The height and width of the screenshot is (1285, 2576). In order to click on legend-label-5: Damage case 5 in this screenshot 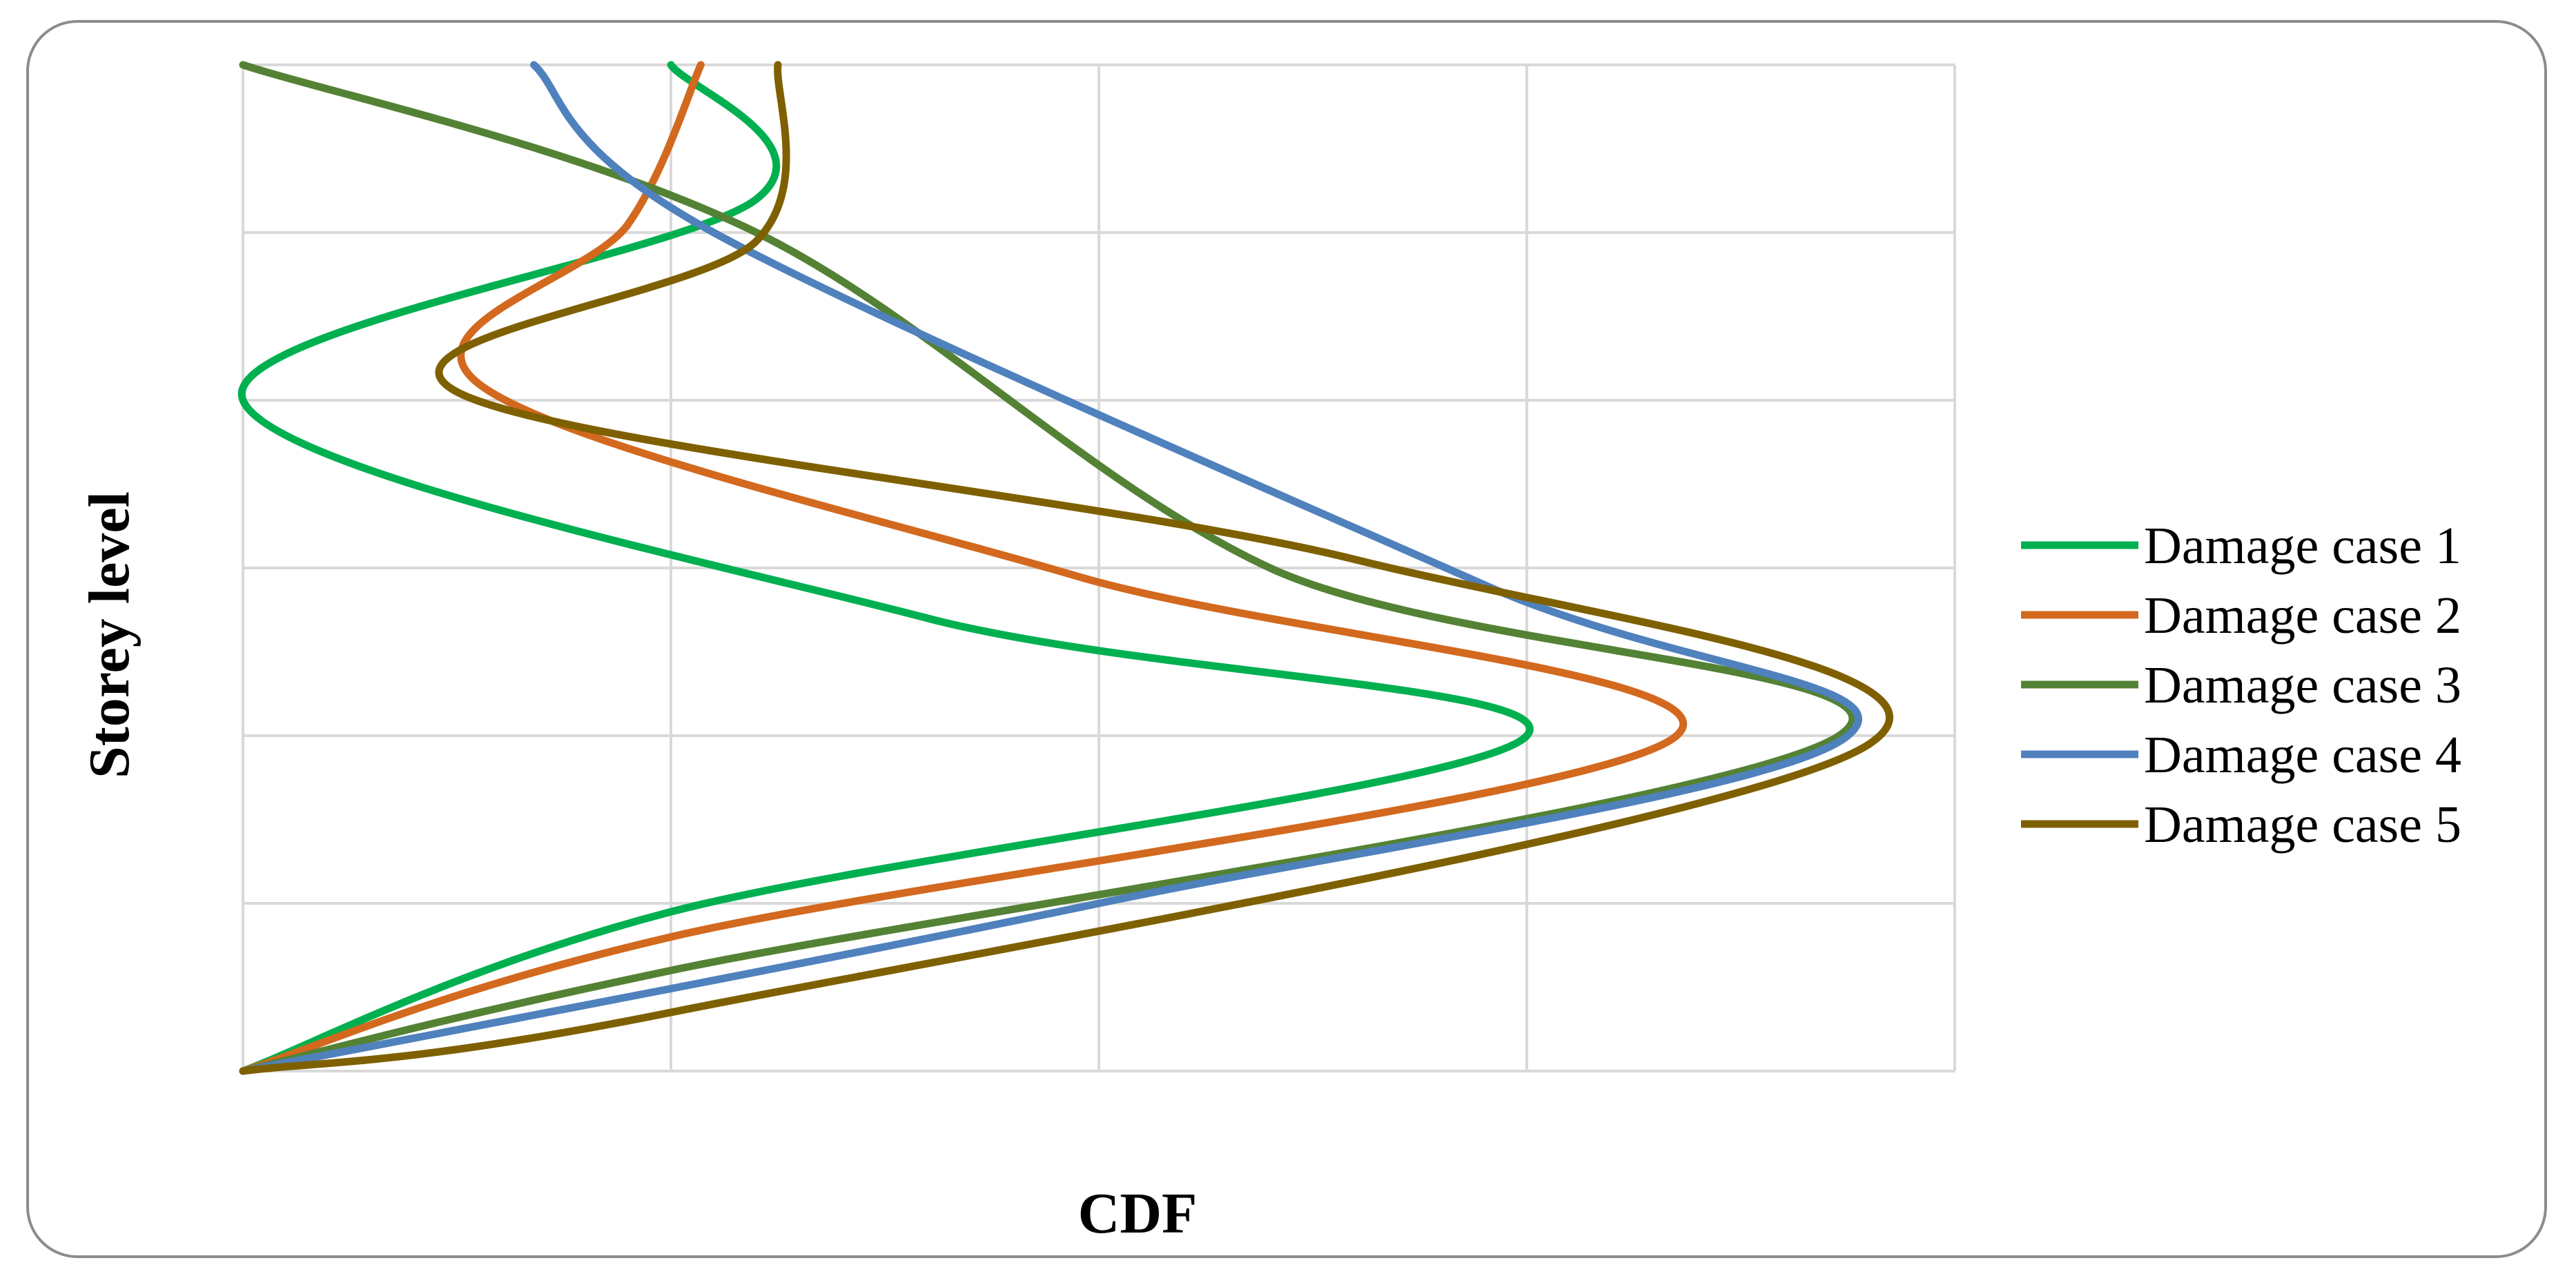, I will do `click(2302, 825)`.